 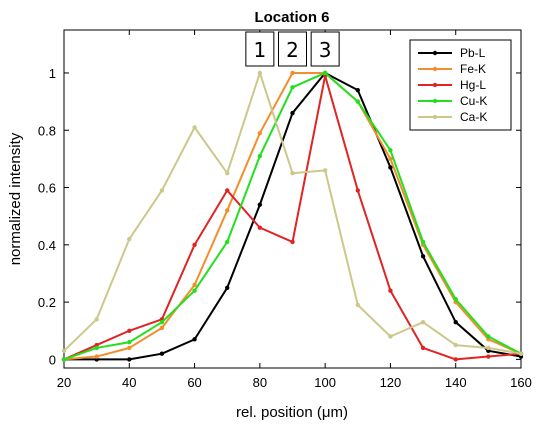 What do you see at coordinates (260, 382) in the screenshot?
I see `x-tick-label: 80` at bounding box center [260, 382].